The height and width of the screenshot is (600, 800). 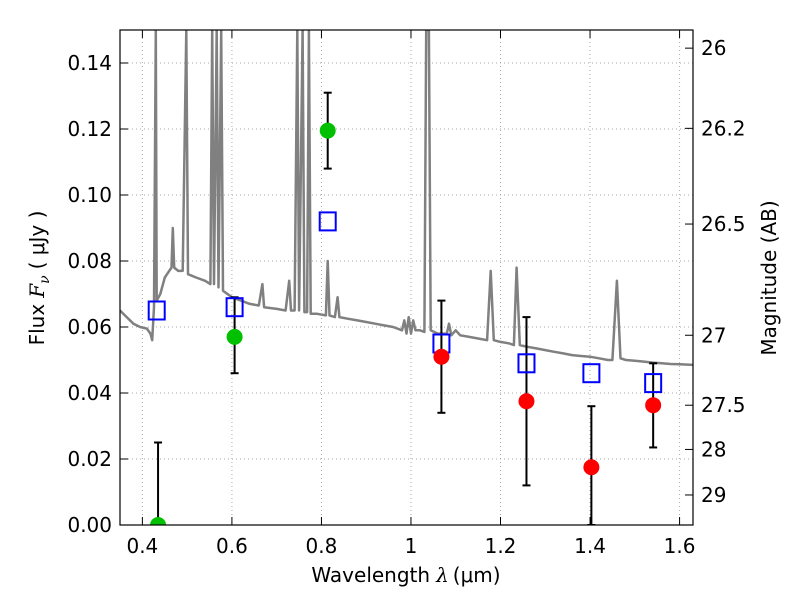 What do you see at coordinates (723, 128) in the screenshot?
I see `right-tick-label: 26.2` at bounding box center [723, 128].